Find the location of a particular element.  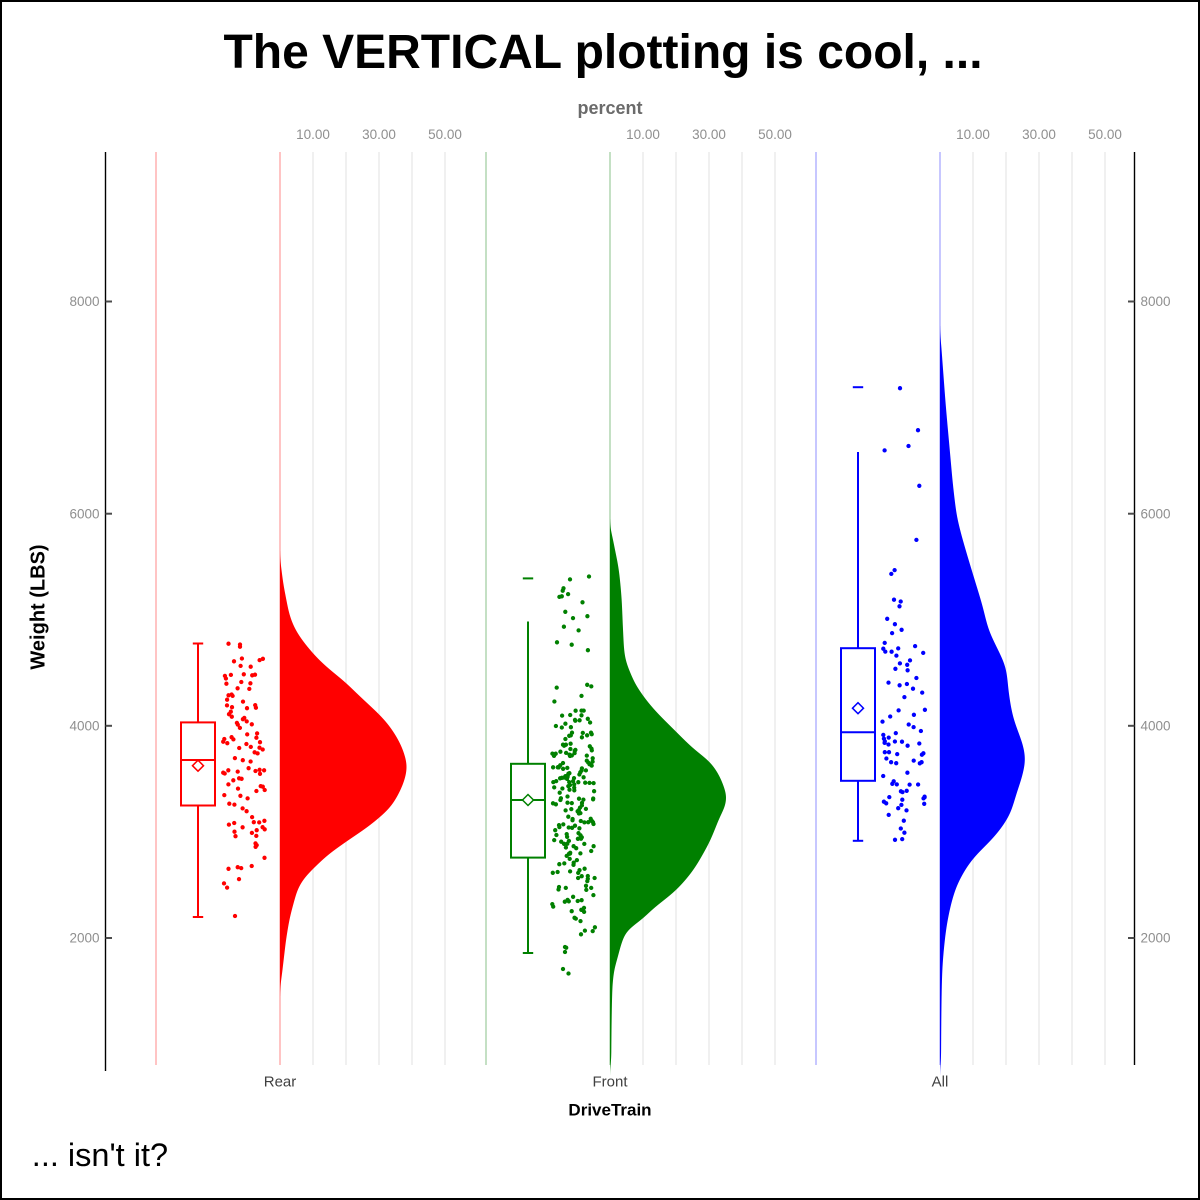

svg-text: DriveTrain is located at coordinates (609, 1110).